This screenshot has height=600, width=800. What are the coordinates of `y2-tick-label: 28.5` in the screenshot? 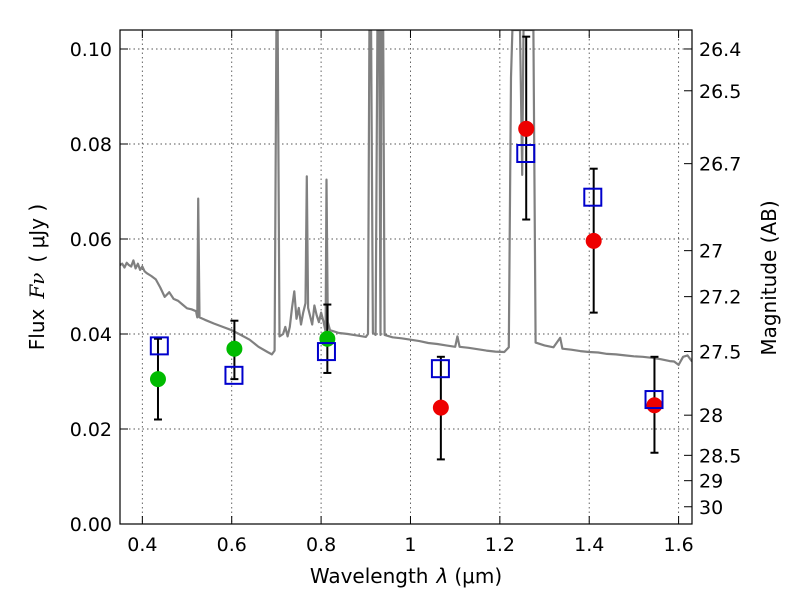 It's located at (720, 456).